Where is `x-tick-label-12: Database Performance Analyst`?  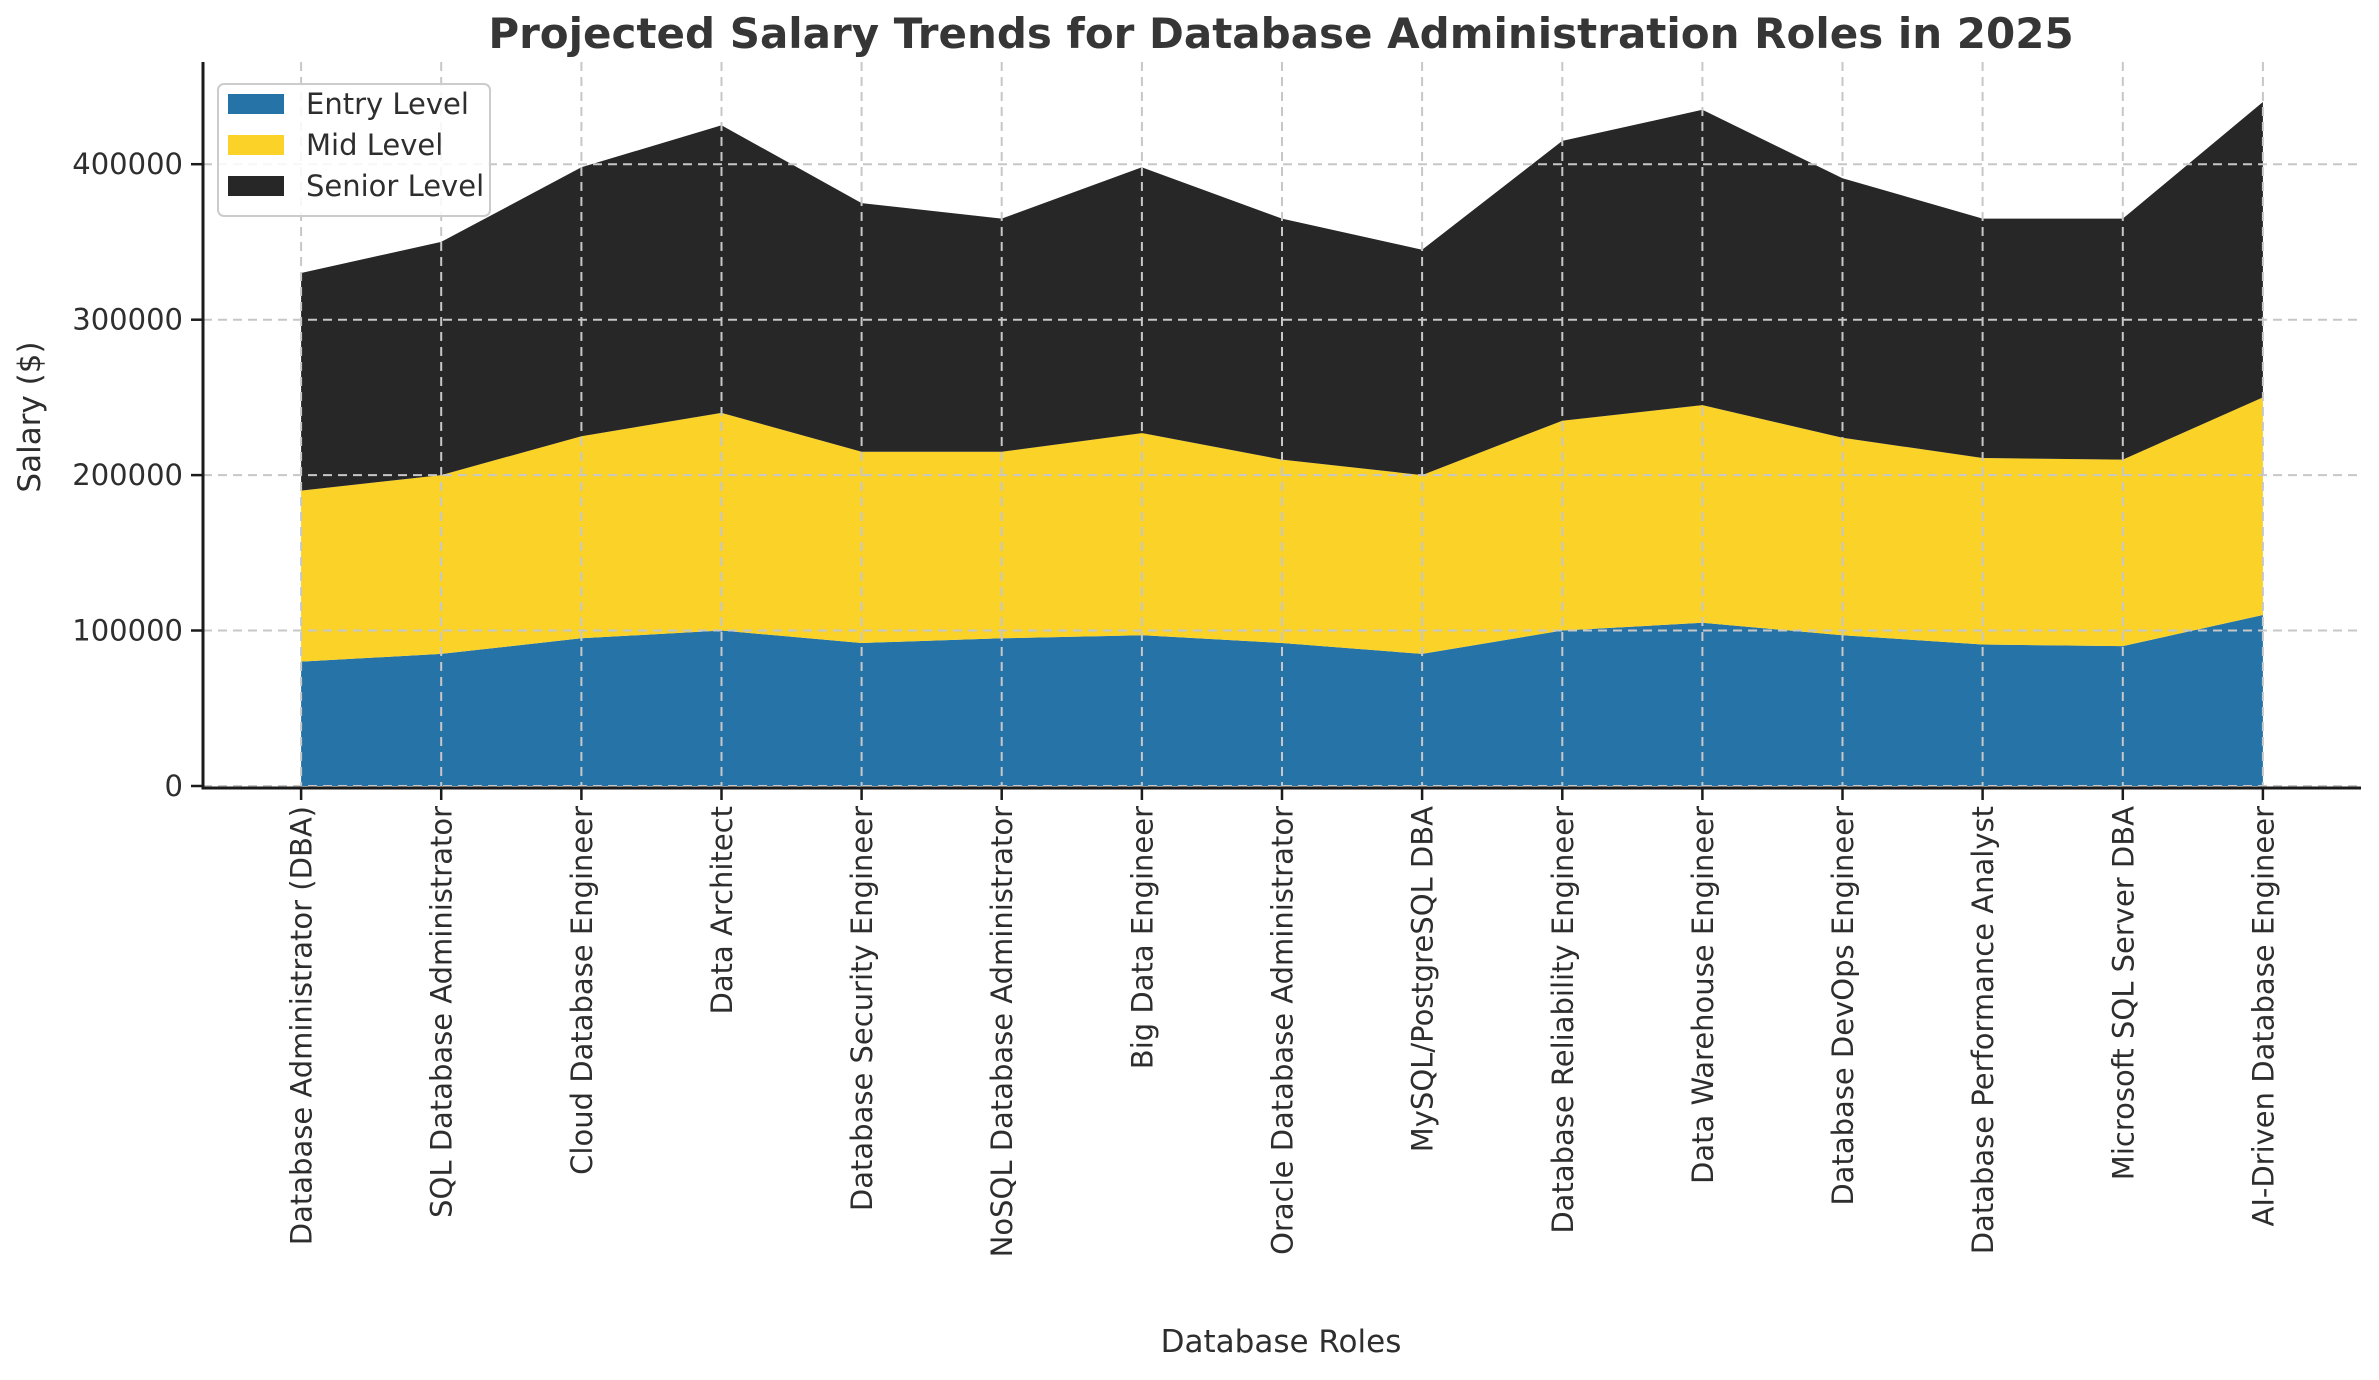 x-tick-label-12: Database Performance Analyst is located at coordinates (1983, 1030).